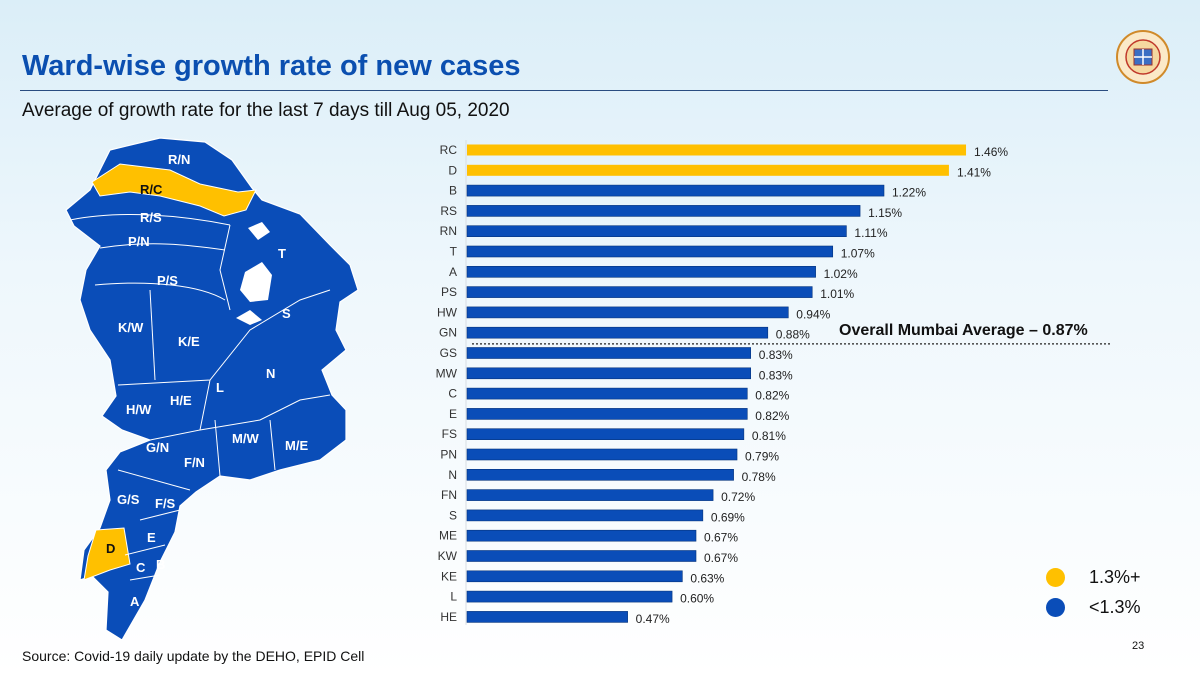 The width and height of the screenshot is (1200, 675). What do you see at coordinates (837, 294) in the screenshot?
I see `value-label: 1.01%` at bounding box center [837, 294].